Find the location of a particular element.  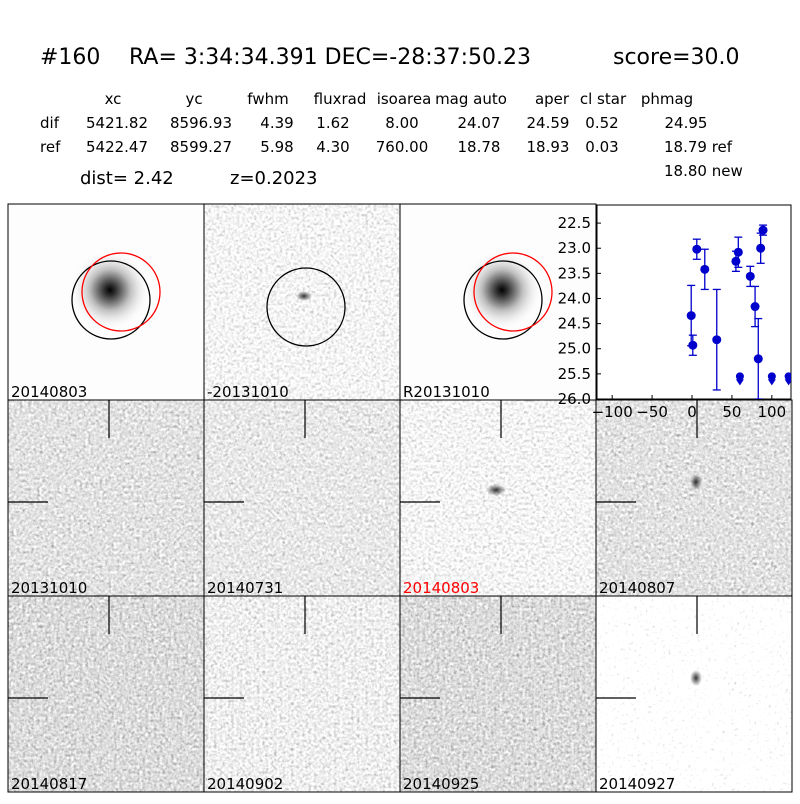

coordinates: RA= 3:34:34.391 DEC=-28:37:50.23 is located at coordinates (330, 57).